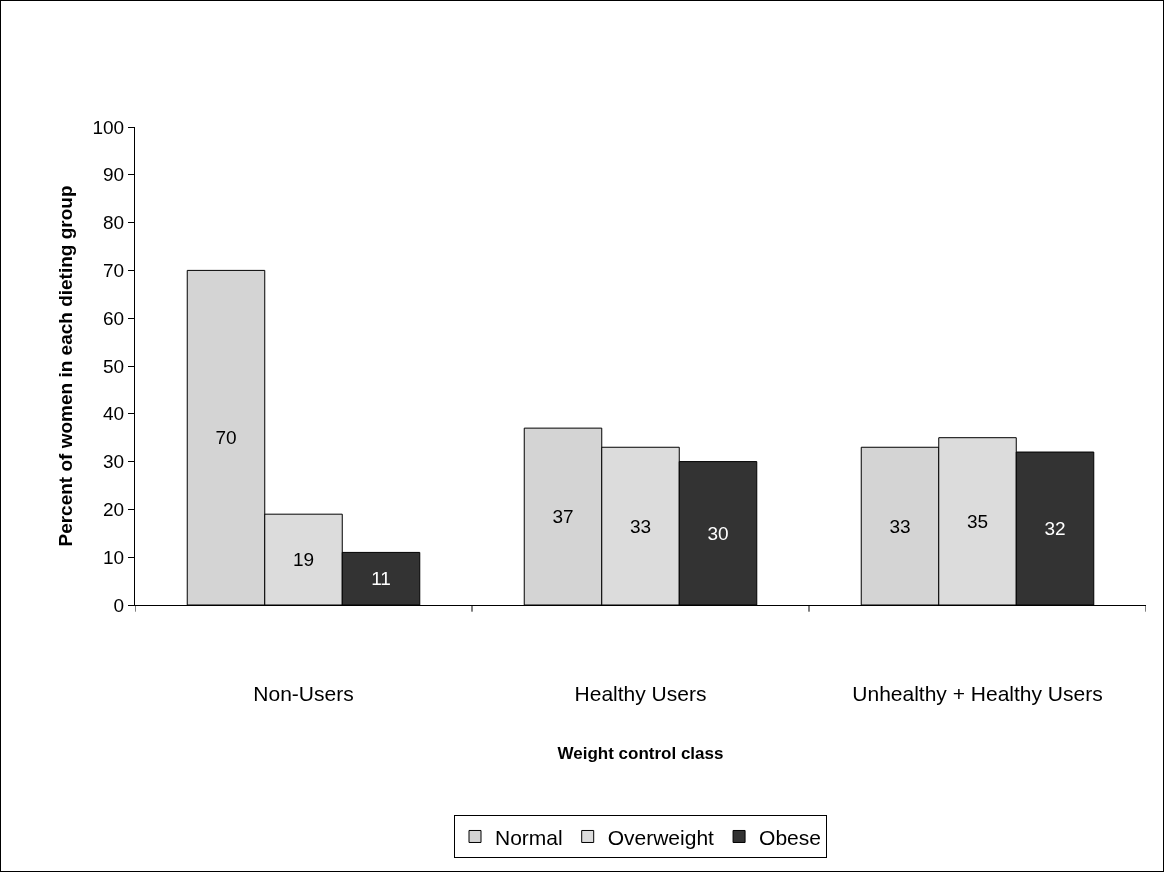 The image size is (1164, 872). What do you see at coordinates (114, 318) in the screenshot?
I see `y-tick-label: 60` at bounding box center [114, 318].